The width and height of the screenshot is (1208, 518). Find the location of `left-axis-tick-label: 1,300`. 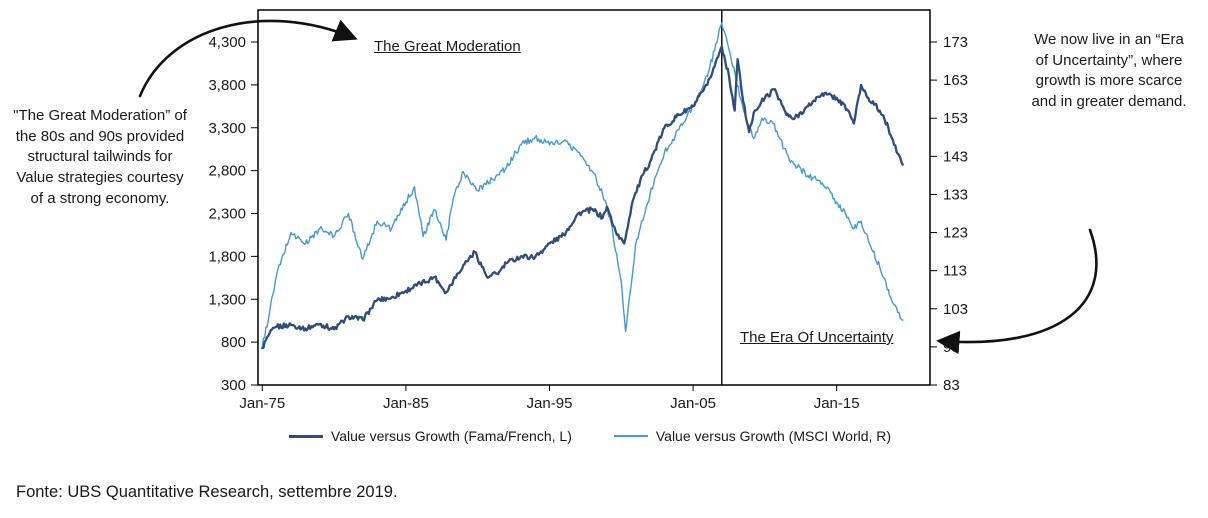

left-axis-tick-label: 1,300 is located at coordinates (227, 299).